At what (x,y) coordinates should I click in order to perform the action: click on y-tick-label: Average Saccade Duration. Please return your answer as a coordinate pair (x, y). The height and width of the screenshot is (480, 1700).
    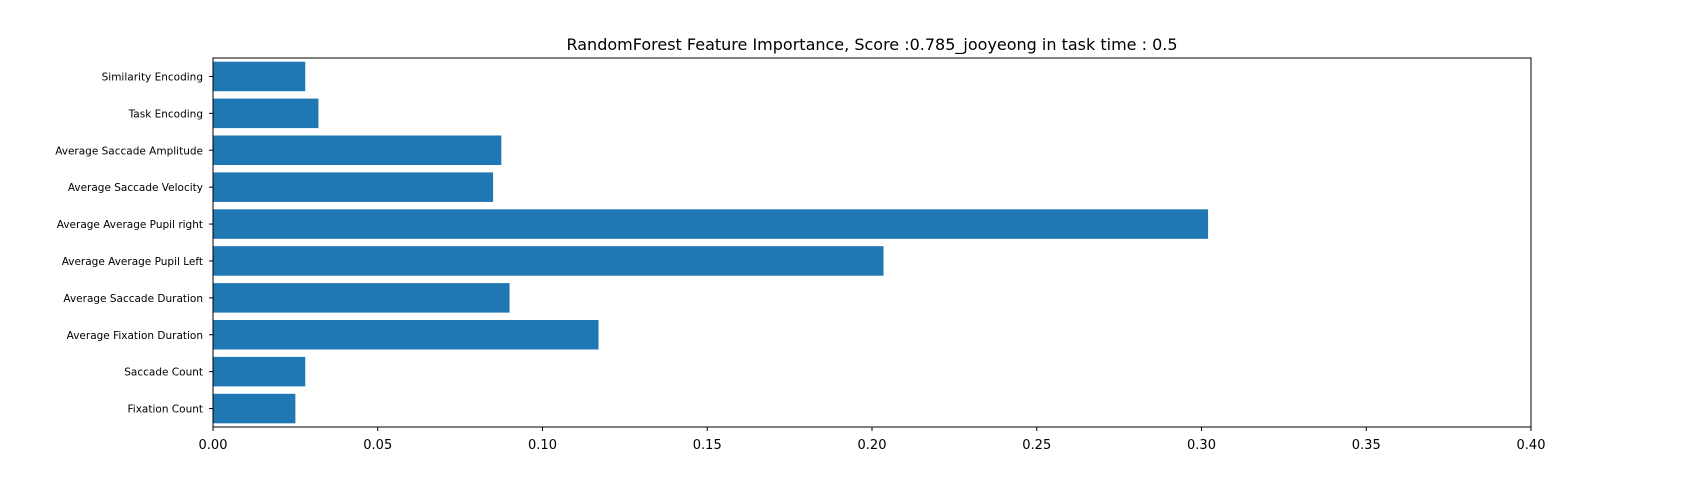
    Looking at the image, I should click on (133, 299).